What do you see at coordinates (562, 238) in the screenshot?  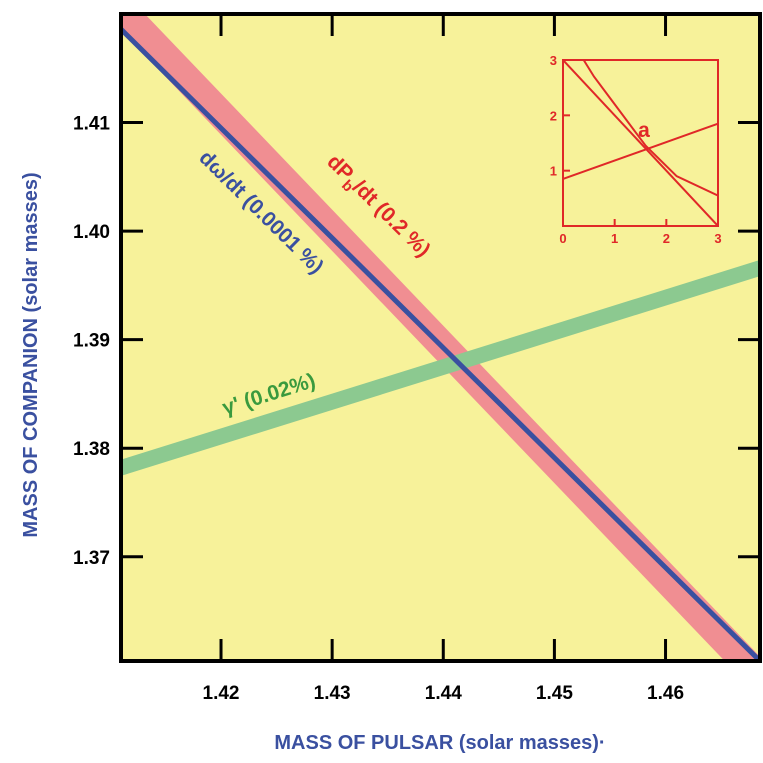 I see `inset-x-tick-label-0: 0` at bounding box center [562, 238].